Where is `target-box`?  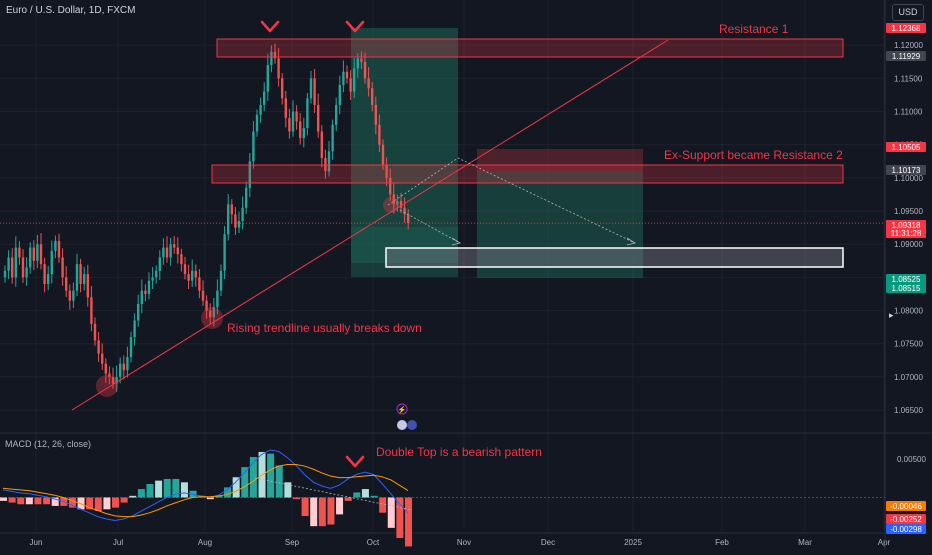 target-box is located at coordinates (614, 257).